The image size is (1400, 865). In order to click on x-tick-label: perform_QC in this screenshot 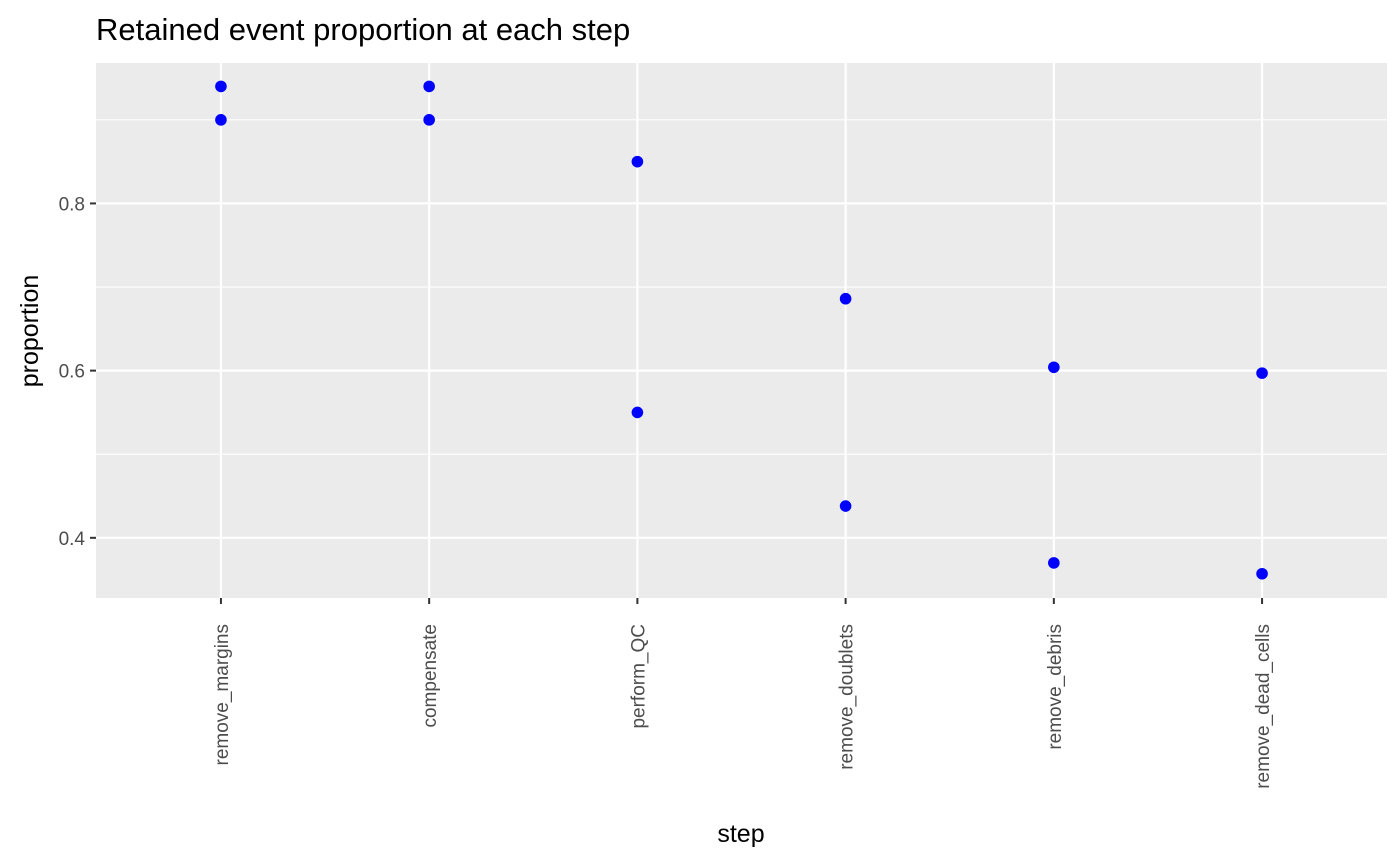, I will do `click(638, 676)`.